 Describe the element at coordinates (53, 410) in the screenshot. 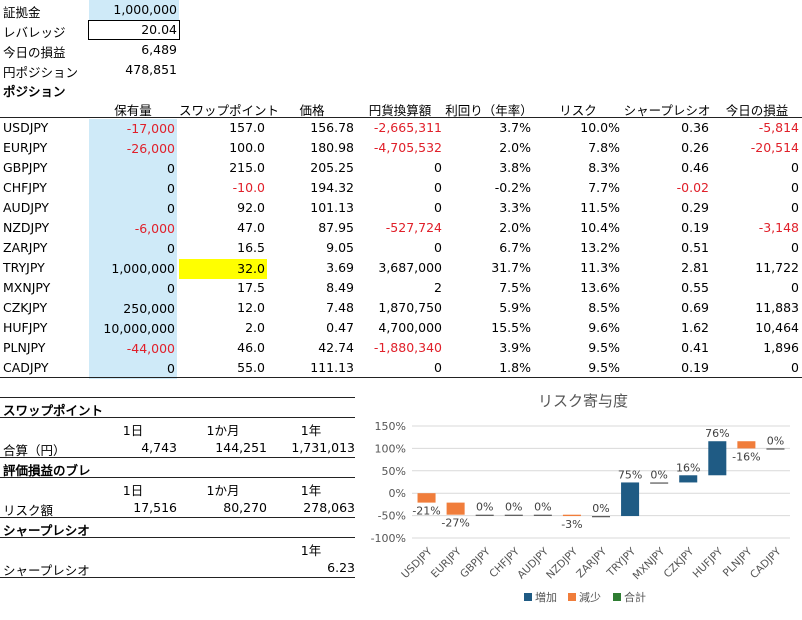

I see `swap-title: スワップポイント` at that location.